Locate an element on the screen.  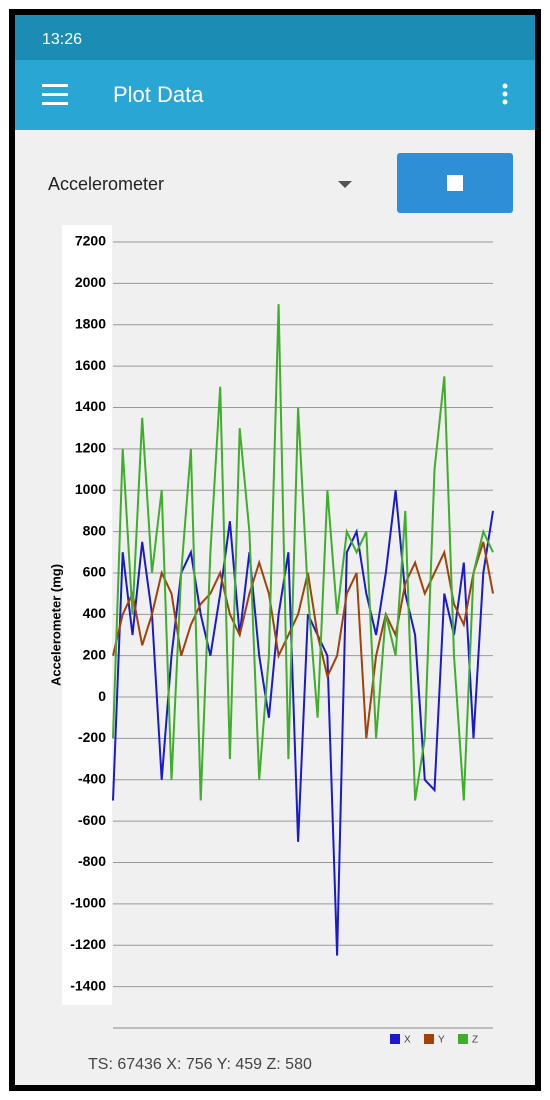
status-bar is located at coordinates (275, 37).